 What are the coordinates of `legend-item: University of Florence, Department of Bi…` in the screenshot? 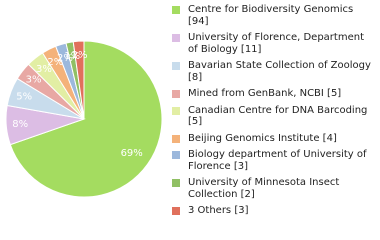 It's located at (272, 43).